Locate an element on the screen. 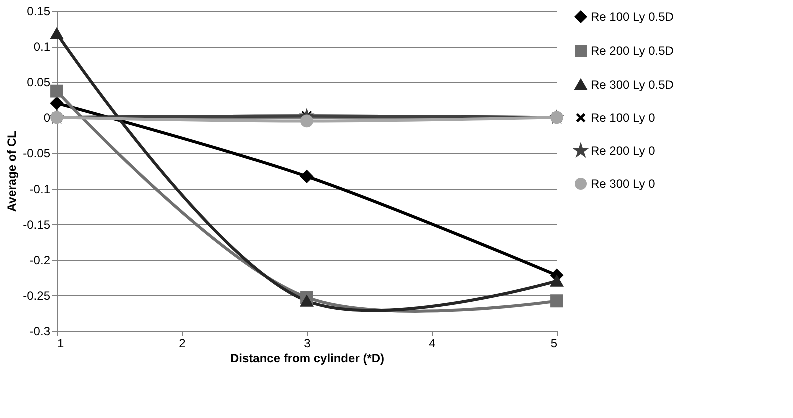 Image resolution: width=793 pixels, height=418 pixels. legend-label: Re 200 Ly 0.5D is located at coordinates (632, 51).